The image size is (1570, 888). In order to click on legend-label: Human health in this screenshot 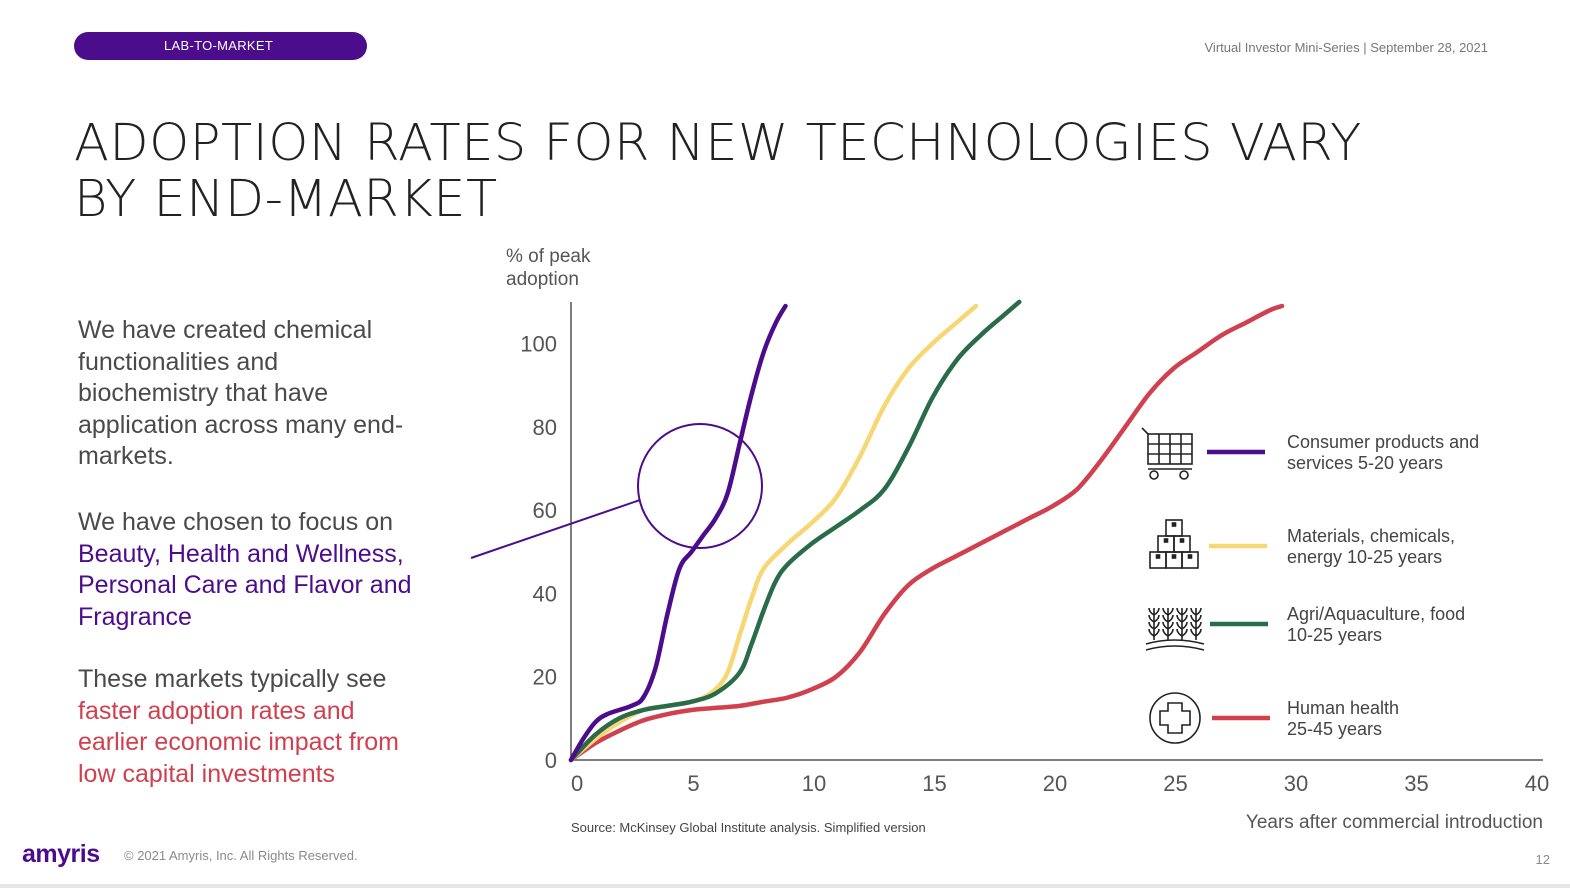, I will do `click(1343, 708)`.